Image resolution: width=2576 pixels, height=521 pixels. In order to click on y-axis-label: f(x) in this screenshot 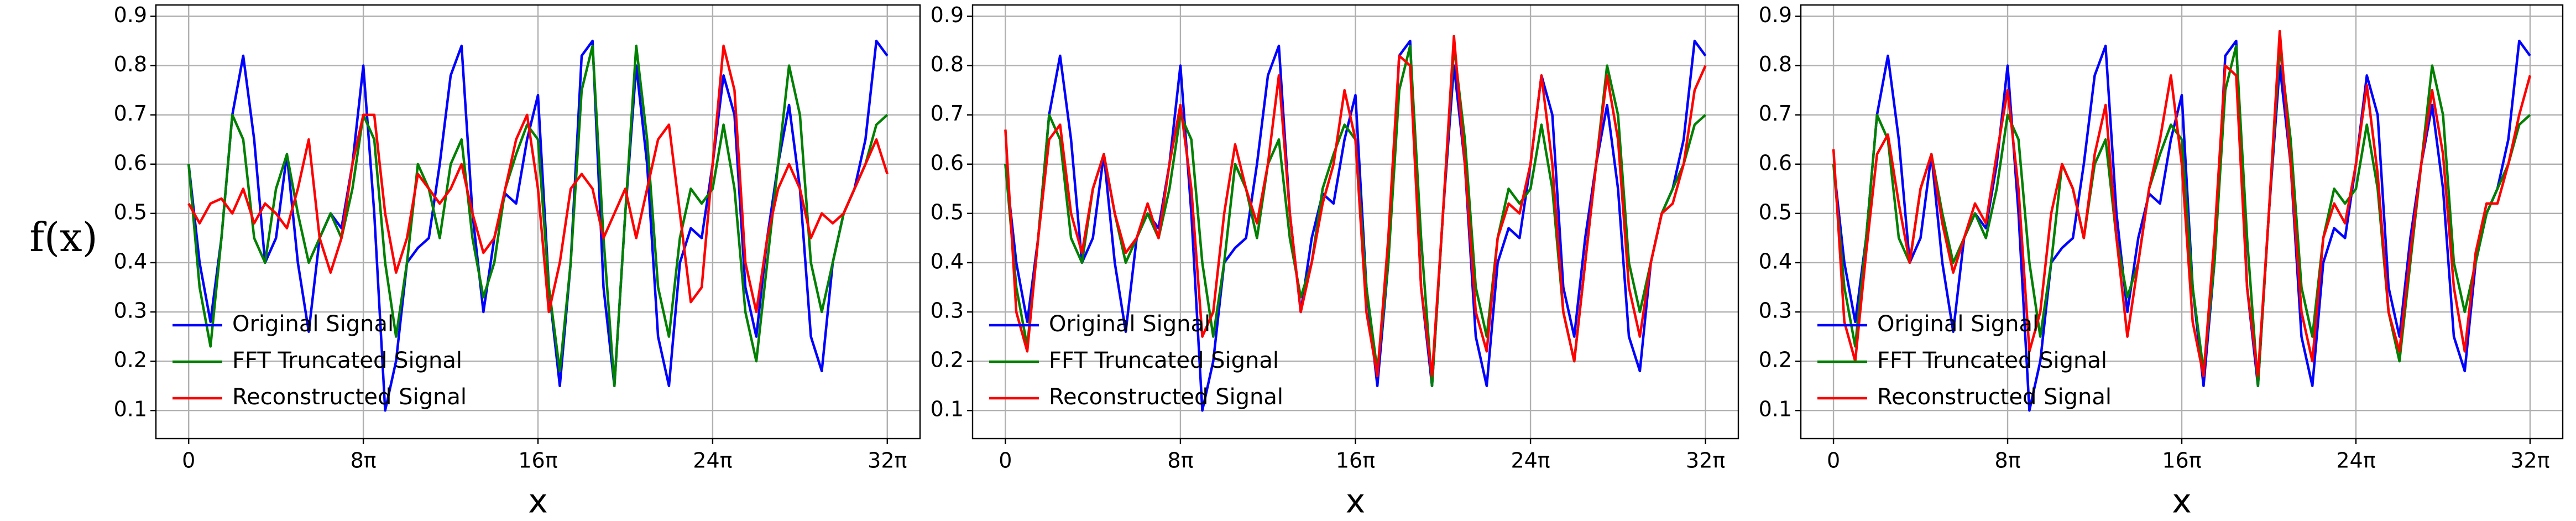, I will do `click(63, 237)`.